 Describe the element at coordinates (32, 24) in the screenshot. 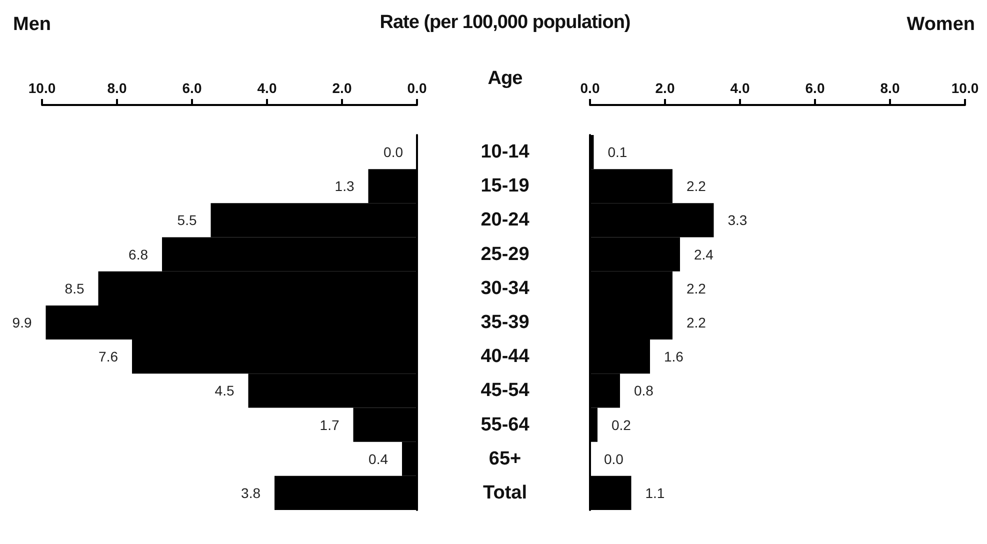

I see `chart-title: Men` at that location.